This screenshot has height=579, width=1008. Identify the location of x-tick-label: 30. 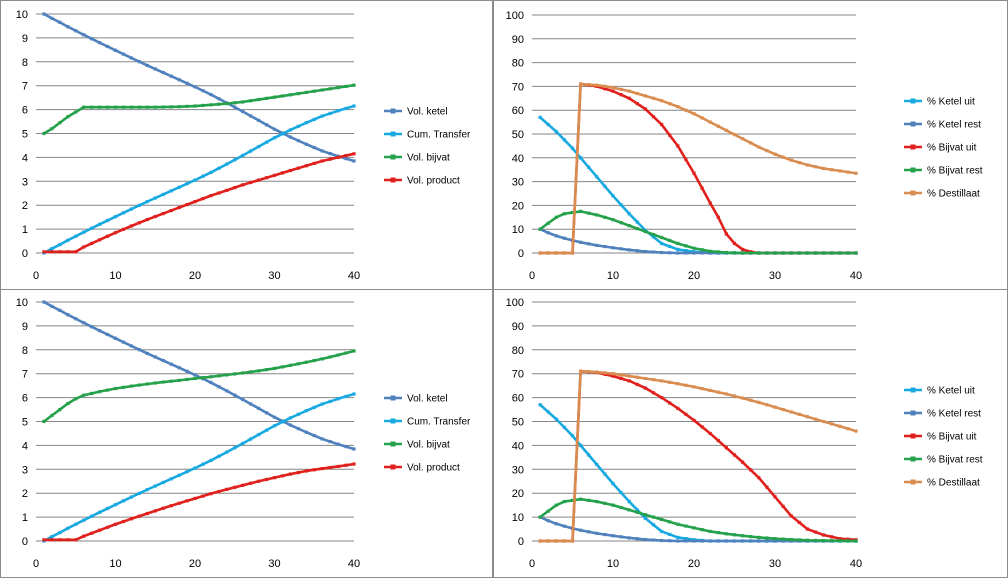
(775, 276).